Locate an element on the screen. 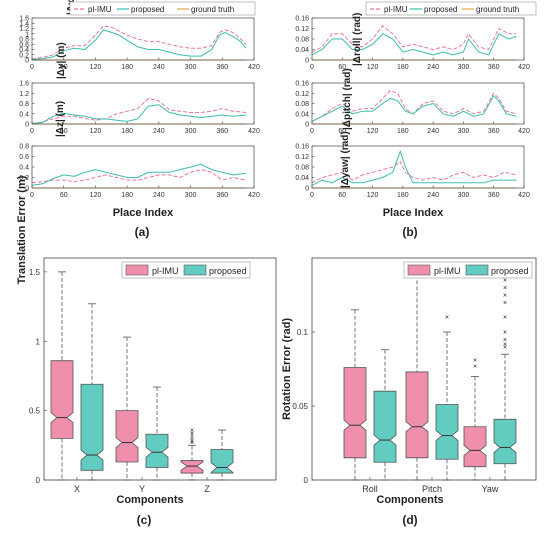  x-tick-label: 0 is located at coordinates (312, 195).